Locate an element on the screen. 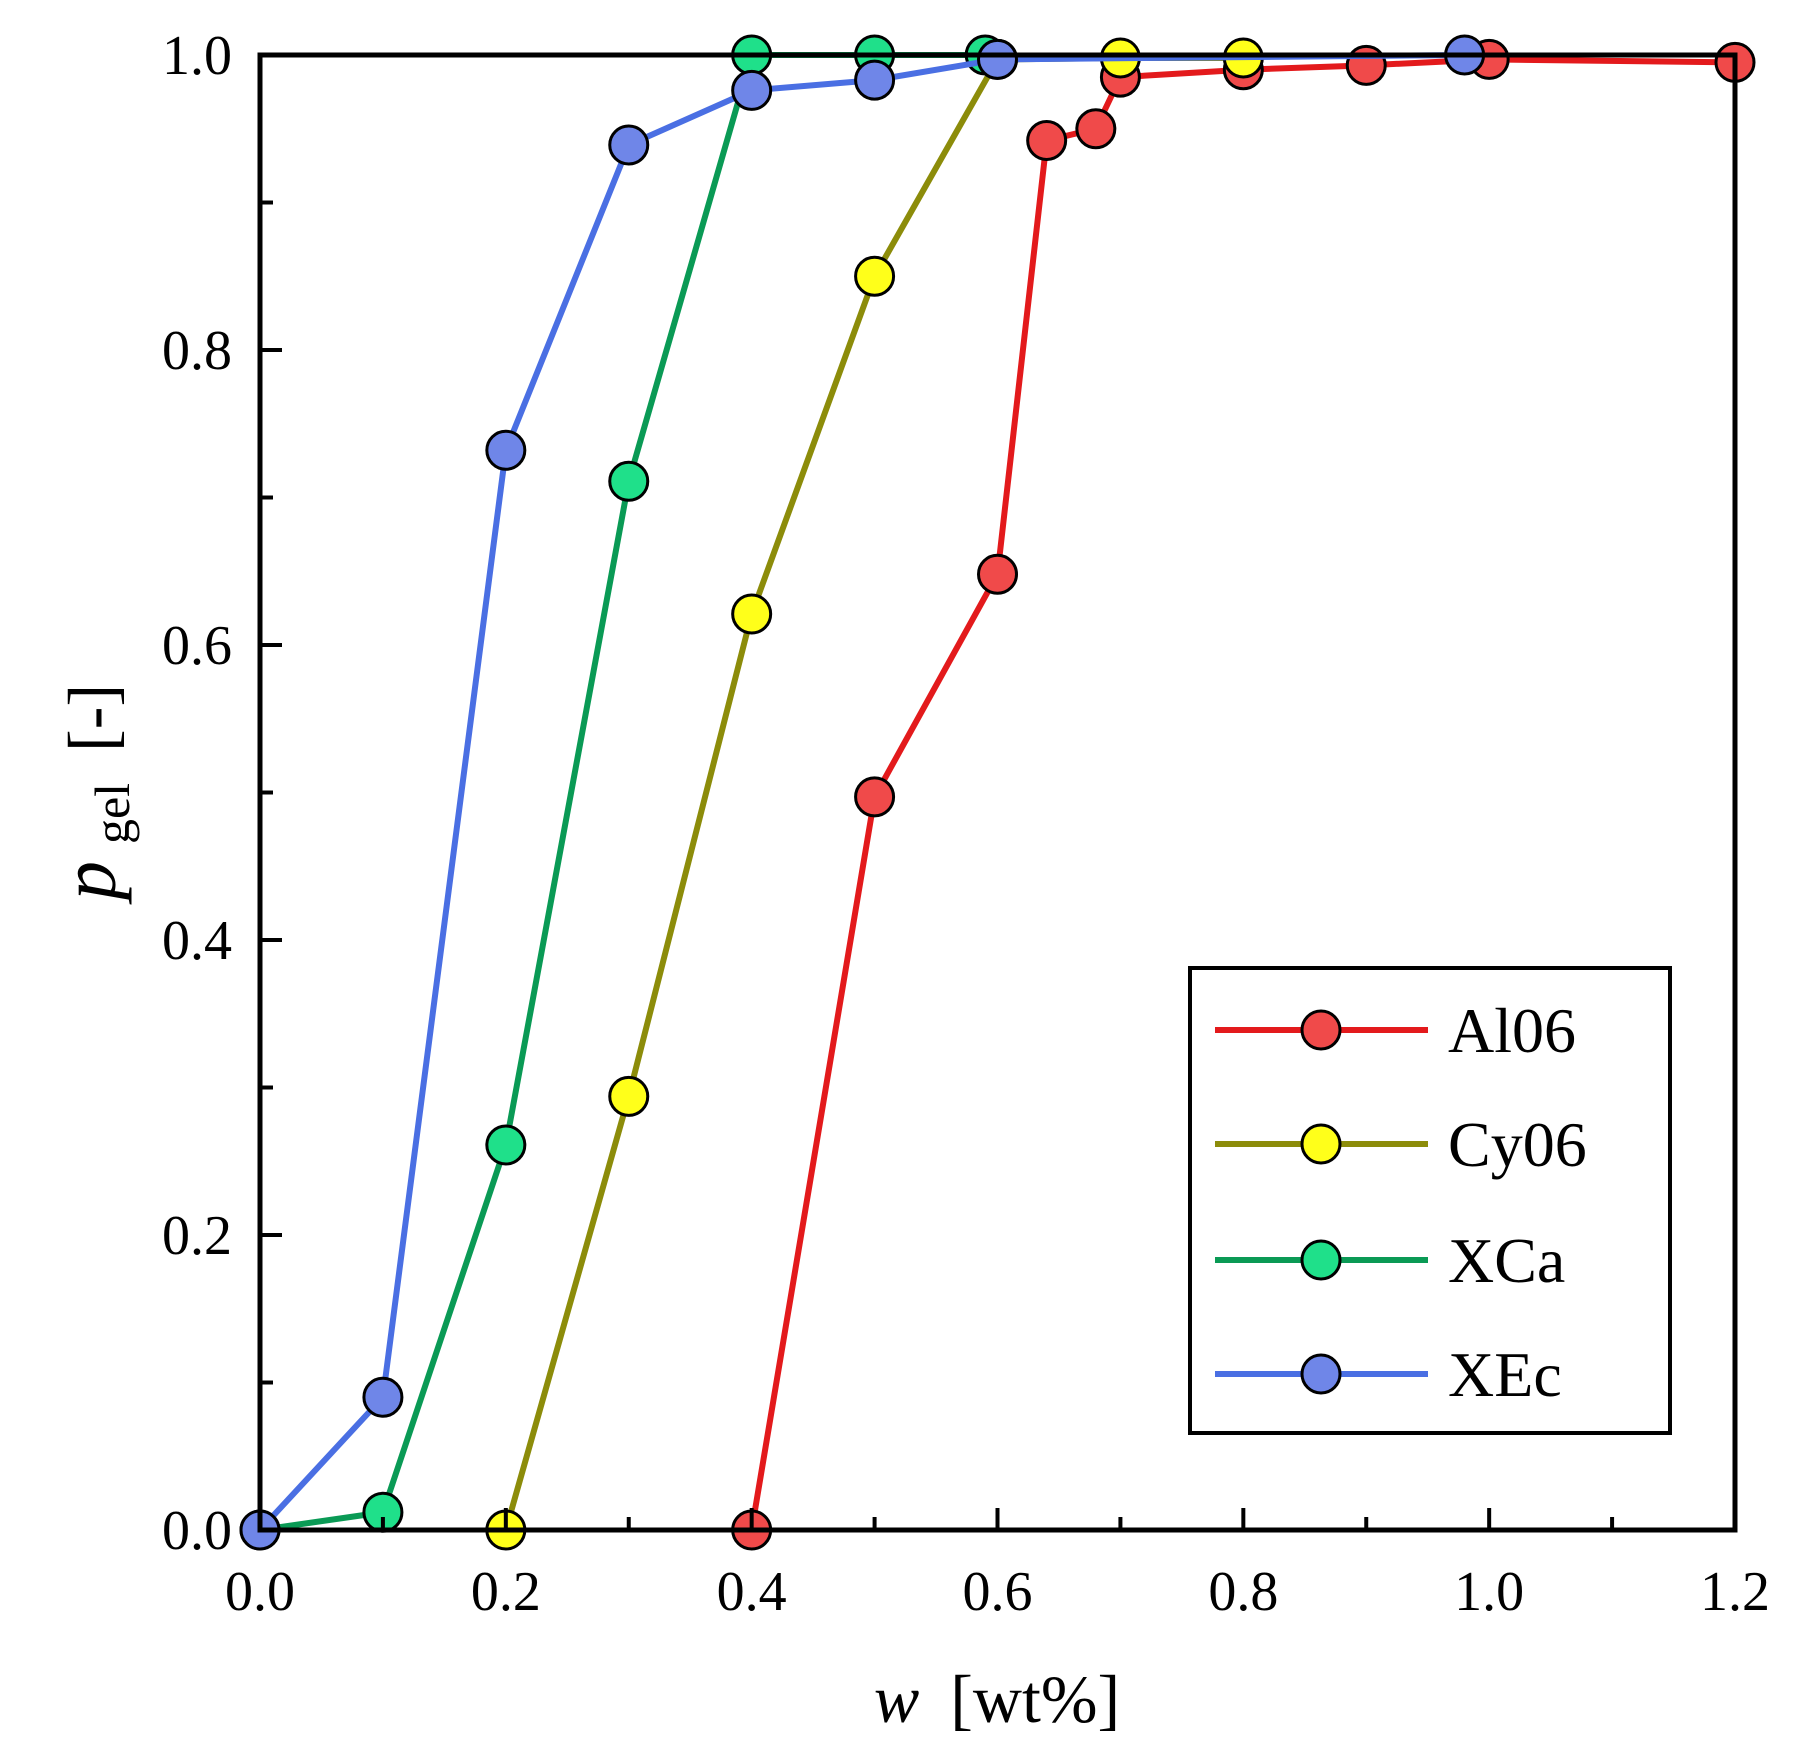 The height and width of the screenshot is (1746, 1809). y-tick-label: 0.8 is located at coordinates (197, 351).